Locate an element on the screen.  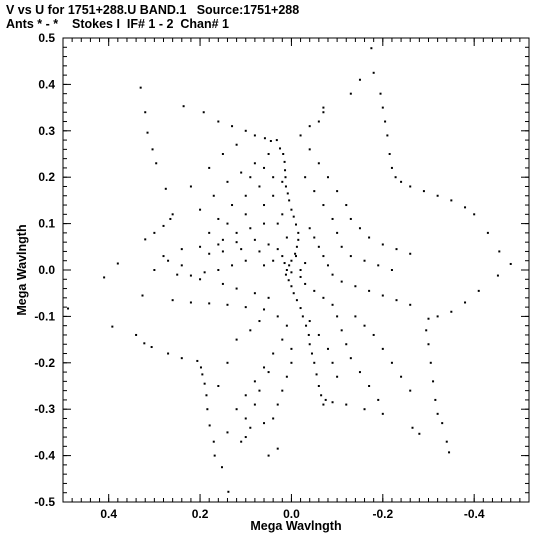
y-axis-label: Mega Wavlngth is located at coordinates (22, 269).